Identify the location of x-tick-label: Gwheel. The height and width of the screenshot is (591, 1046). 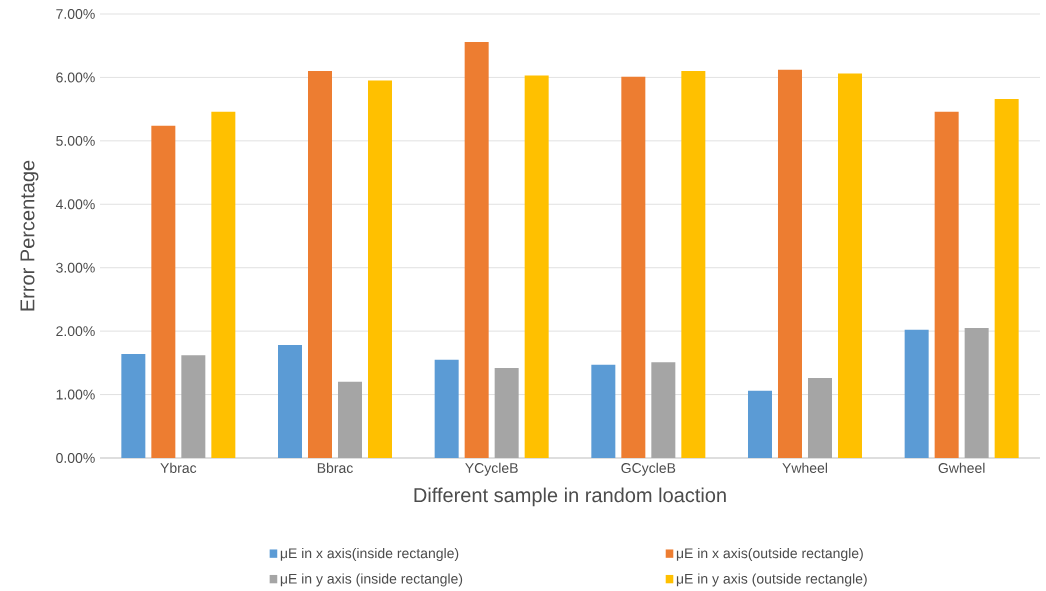
(961, 467).